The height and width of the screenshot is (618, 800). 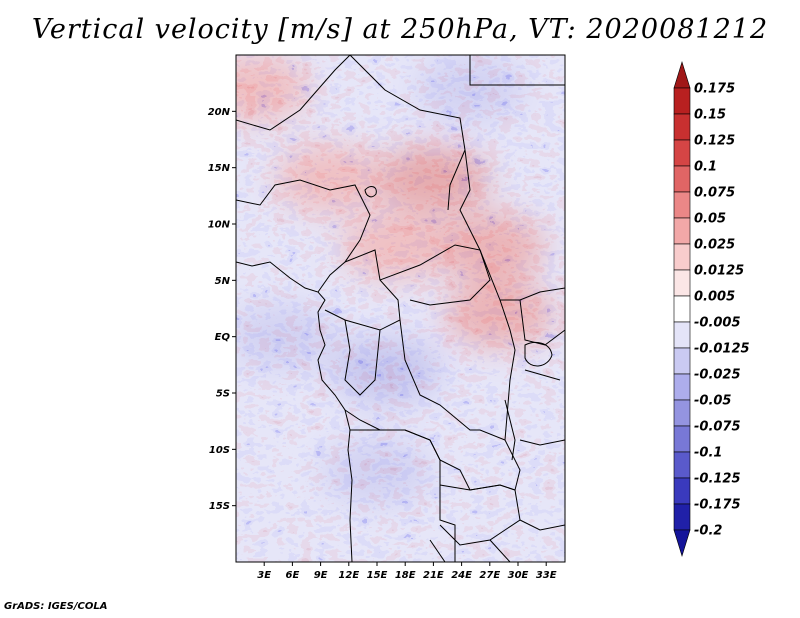 I want to click on colorbar-label: -0.175, so click(x=717, y=505).